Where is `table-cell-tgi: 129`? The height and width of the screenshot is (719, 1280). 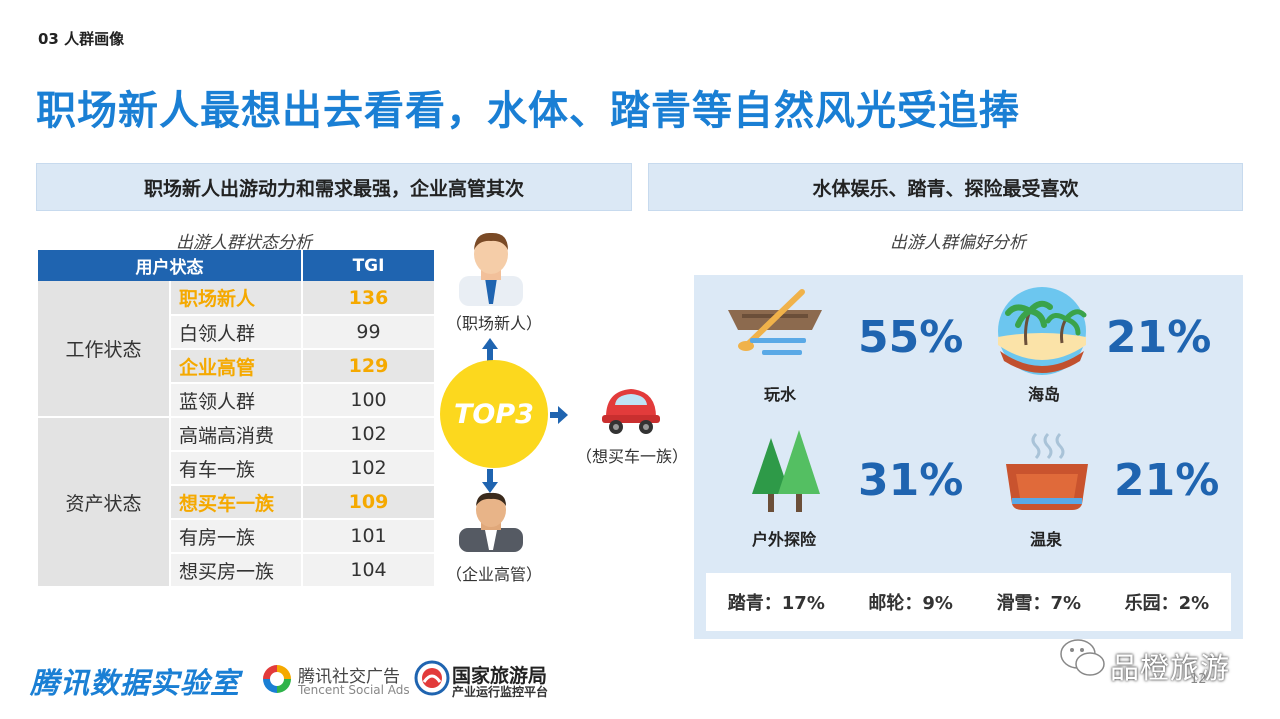
table-cell-tgi: 129 is located at coordinates (369, 366).